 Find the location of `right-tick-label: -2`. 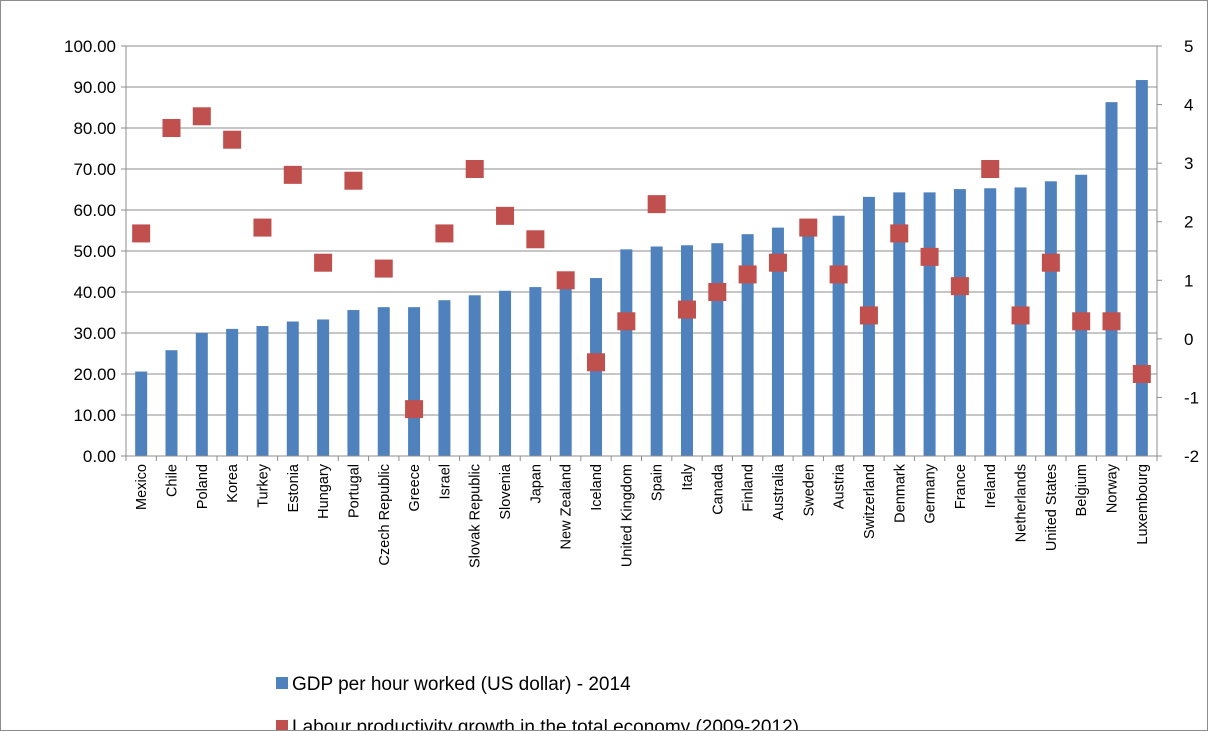

right-tick-label: -2 is located at coordinates (1191, 456).